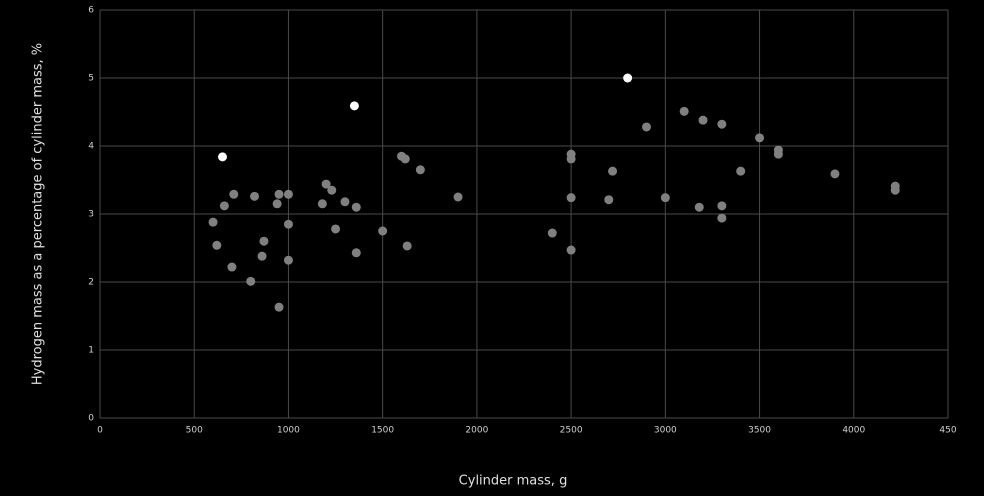  I want to click on y-tick-label: 3, so click(91, 215).